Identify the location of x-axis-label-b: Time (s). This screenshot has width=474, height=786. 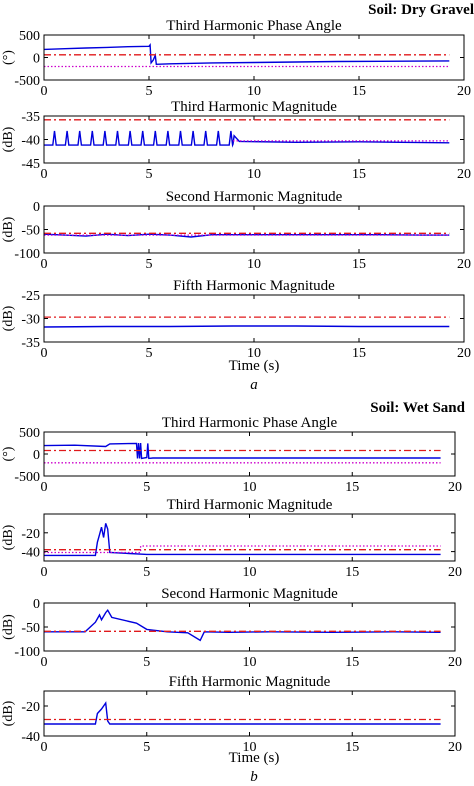
(254, 758).